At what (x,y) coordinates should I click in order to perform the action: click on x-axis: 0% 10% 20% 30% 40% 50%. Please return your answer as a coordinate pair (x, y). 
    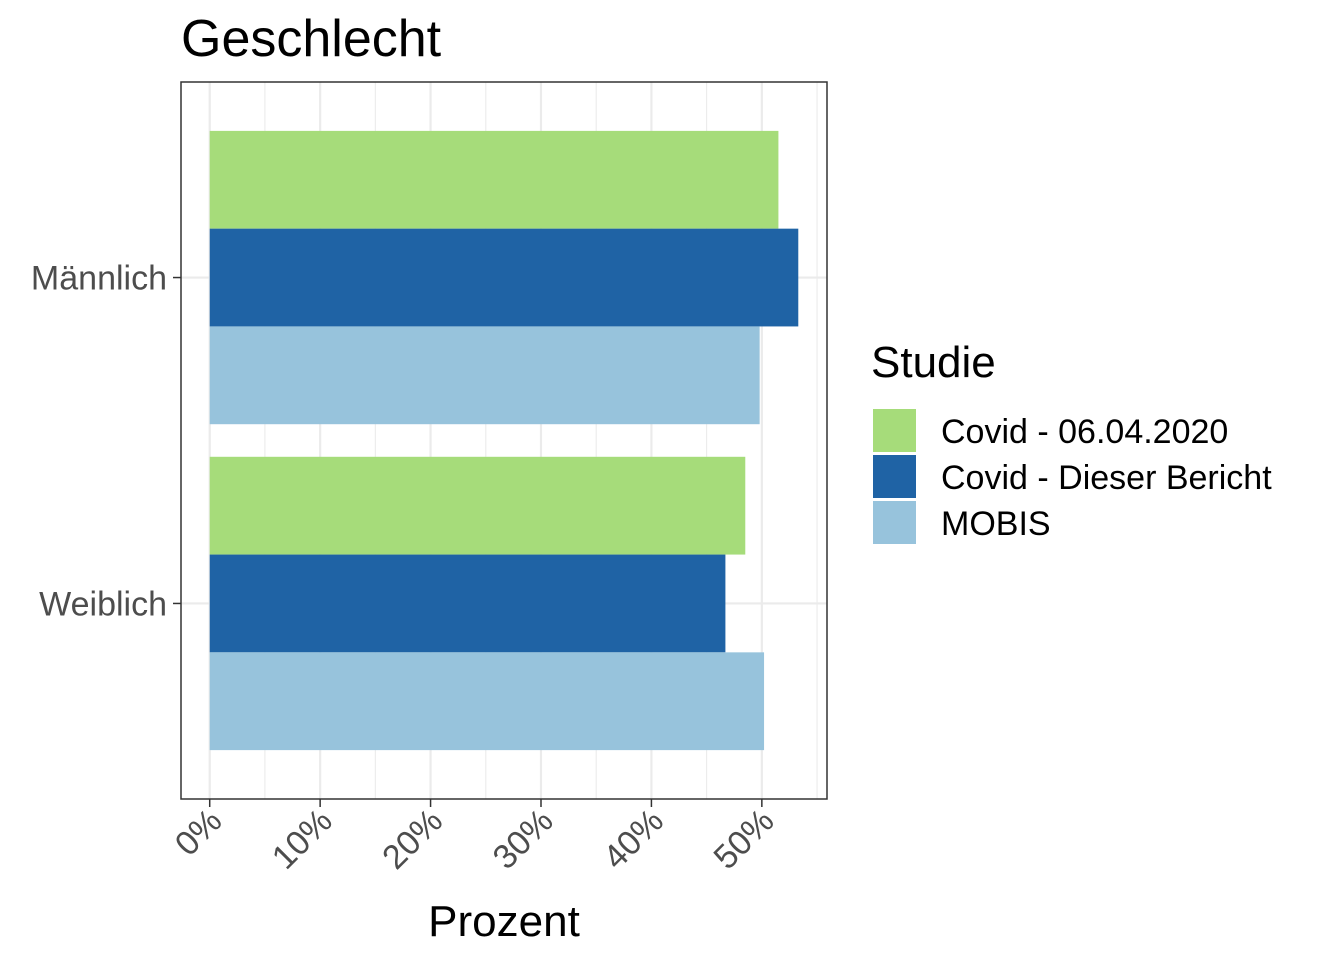
    Looking at the image, I should click on (475, 838).